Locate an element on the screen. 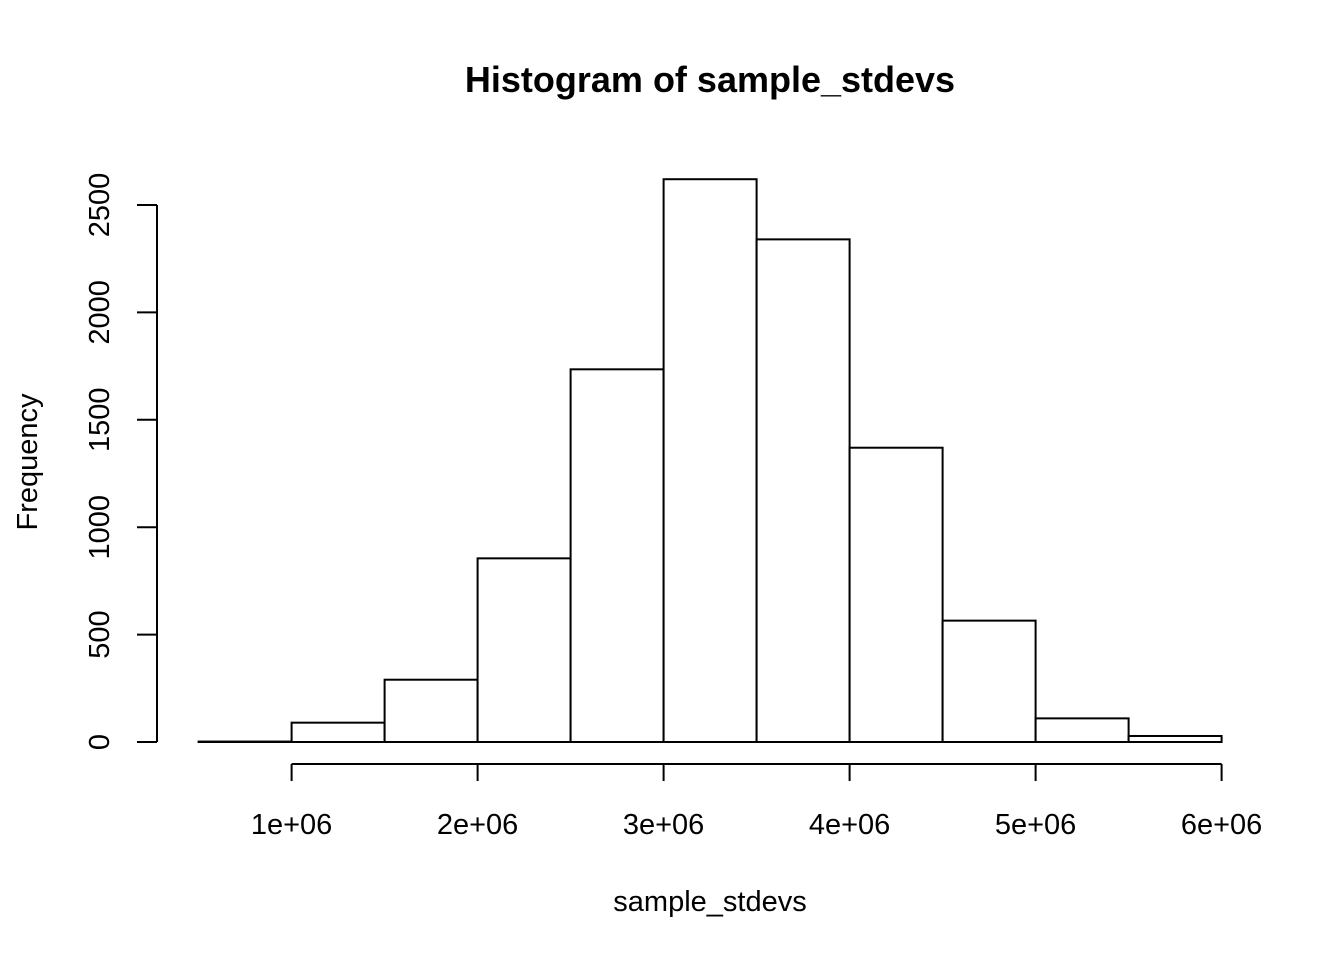 This screenshot has width=1344, height=960. x-tick-label-0: 1e+06 is located at coordinates (291, 825).